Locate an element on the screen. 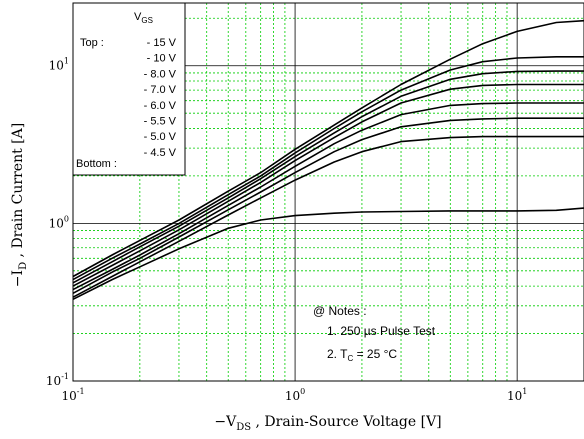 This screenshot has width=584, height=439. y-axis-title: −ID , Drain Current [A] is located at coordinates (19, 205).